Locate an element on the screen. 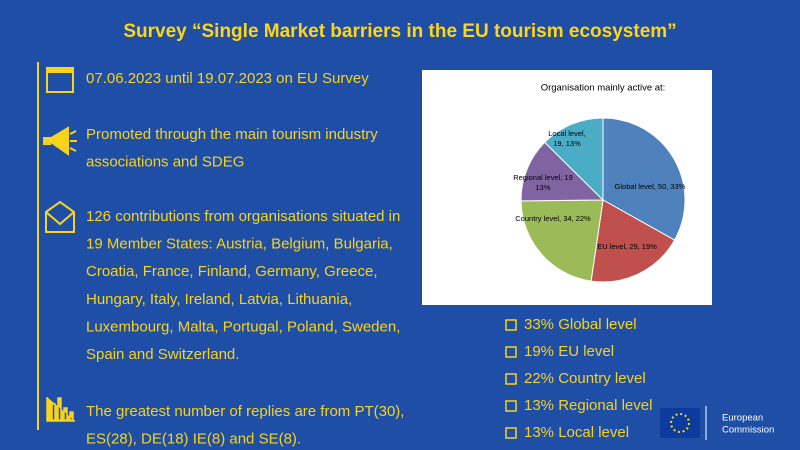 The width and height of the screenshot is (800, 450). slice-label: Global level, 50, 33% is located at coordinates (650, 186).